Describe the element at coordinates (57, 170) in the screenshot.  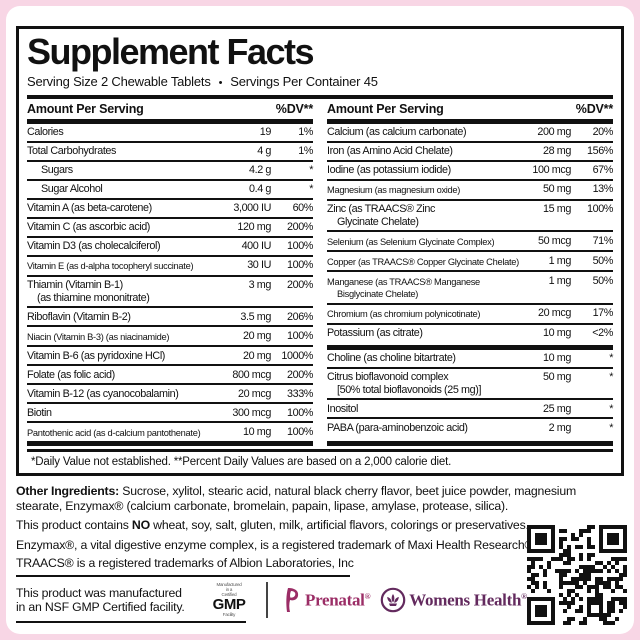
I see `nutrient-name: Sugars` at that location.